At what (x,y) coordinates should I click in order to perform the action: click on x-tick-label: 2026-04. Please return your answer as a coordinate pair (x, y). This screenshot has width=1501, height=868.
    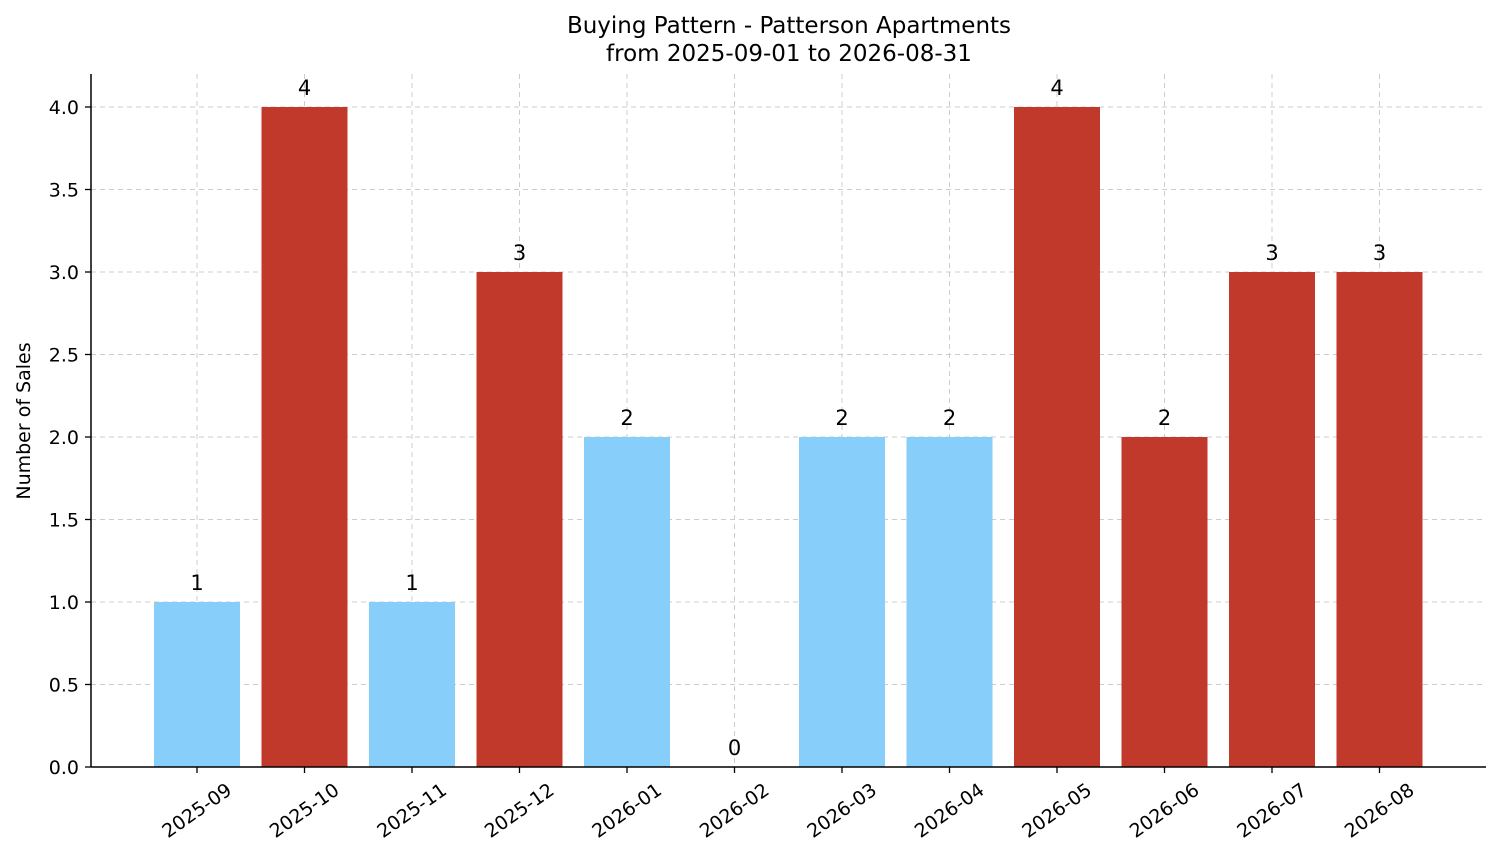
    Looking at the image, I should click on (950, 811).